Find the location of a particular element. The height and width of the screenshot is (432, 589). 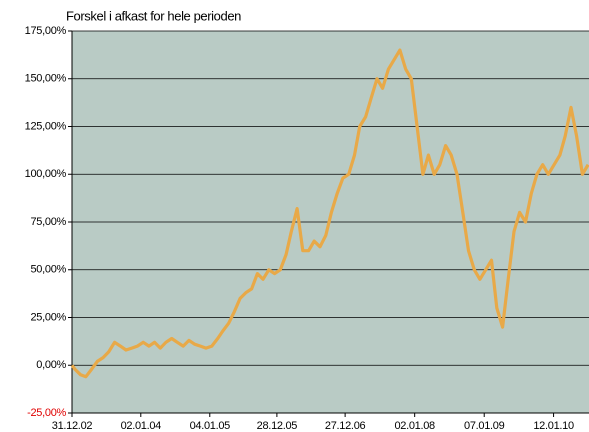

y-tick-label: 125,00% is located at coordinates (46, 126).